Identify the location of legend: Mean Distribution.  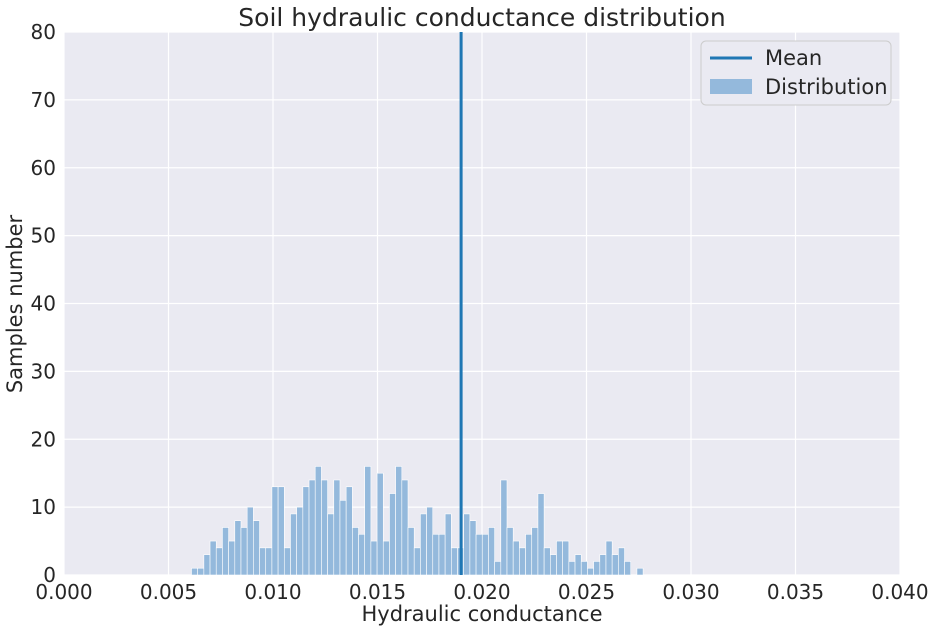
(796, 73).